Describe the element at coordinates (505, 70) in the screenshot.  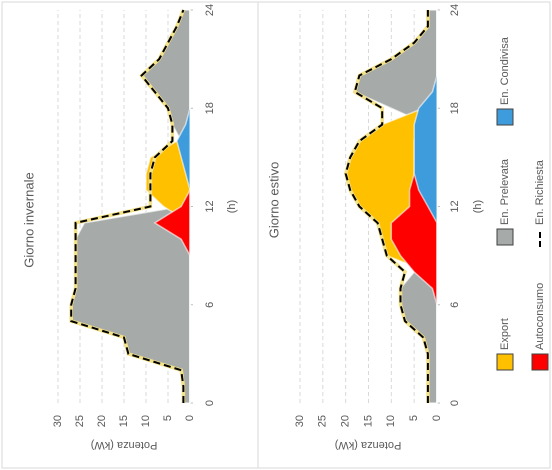
I see `legend-label: En. Condivisa` at that location.